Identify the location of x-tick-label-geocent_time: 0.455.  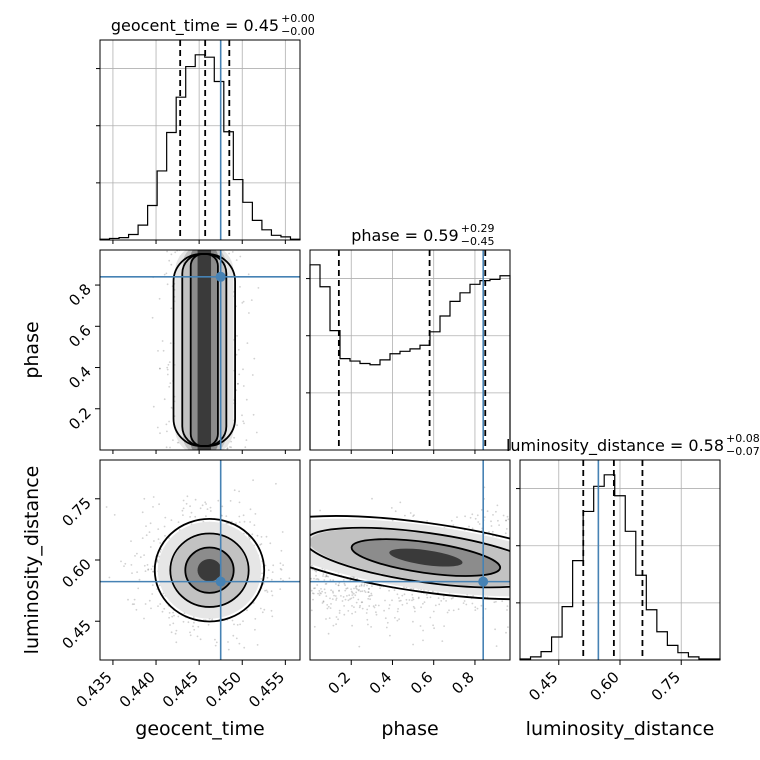
(266, 689).